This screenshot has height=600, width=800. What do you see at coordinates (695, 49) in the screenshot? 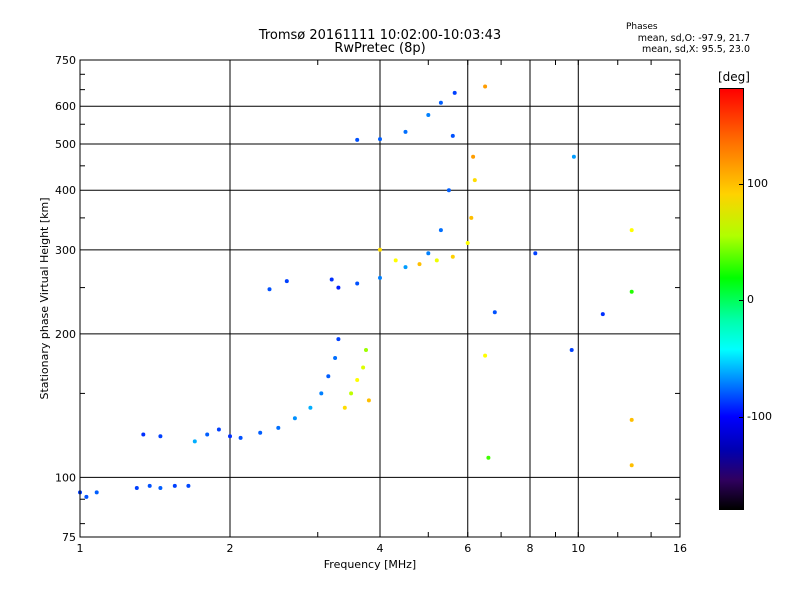
I see `stats-line-x: mean, sd,X: 95.5, 23.0` at bounding box center [695, 49].